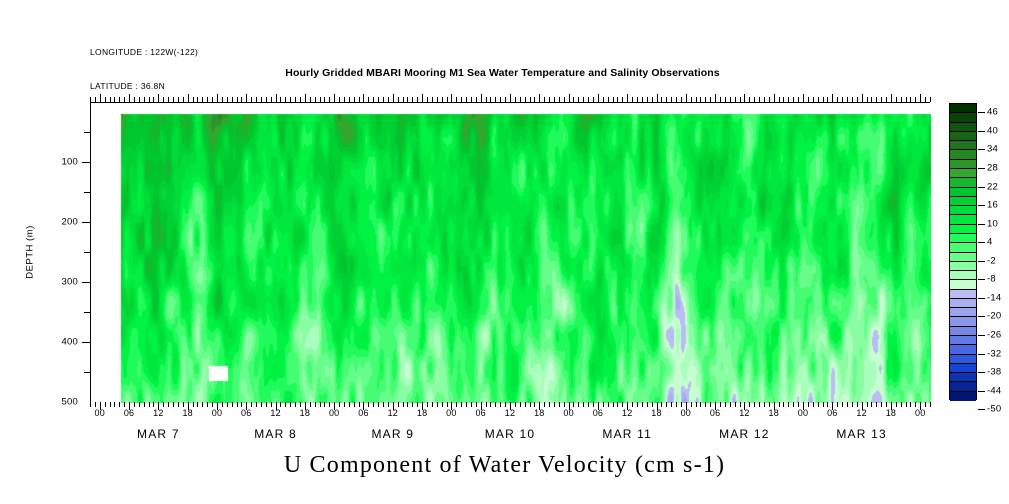 This screenshot has width=1009, height=504. What do you see at coordinates (981, 113) in the screenshot?
I see `colorbar-tick` at bounding box center [981, 113].